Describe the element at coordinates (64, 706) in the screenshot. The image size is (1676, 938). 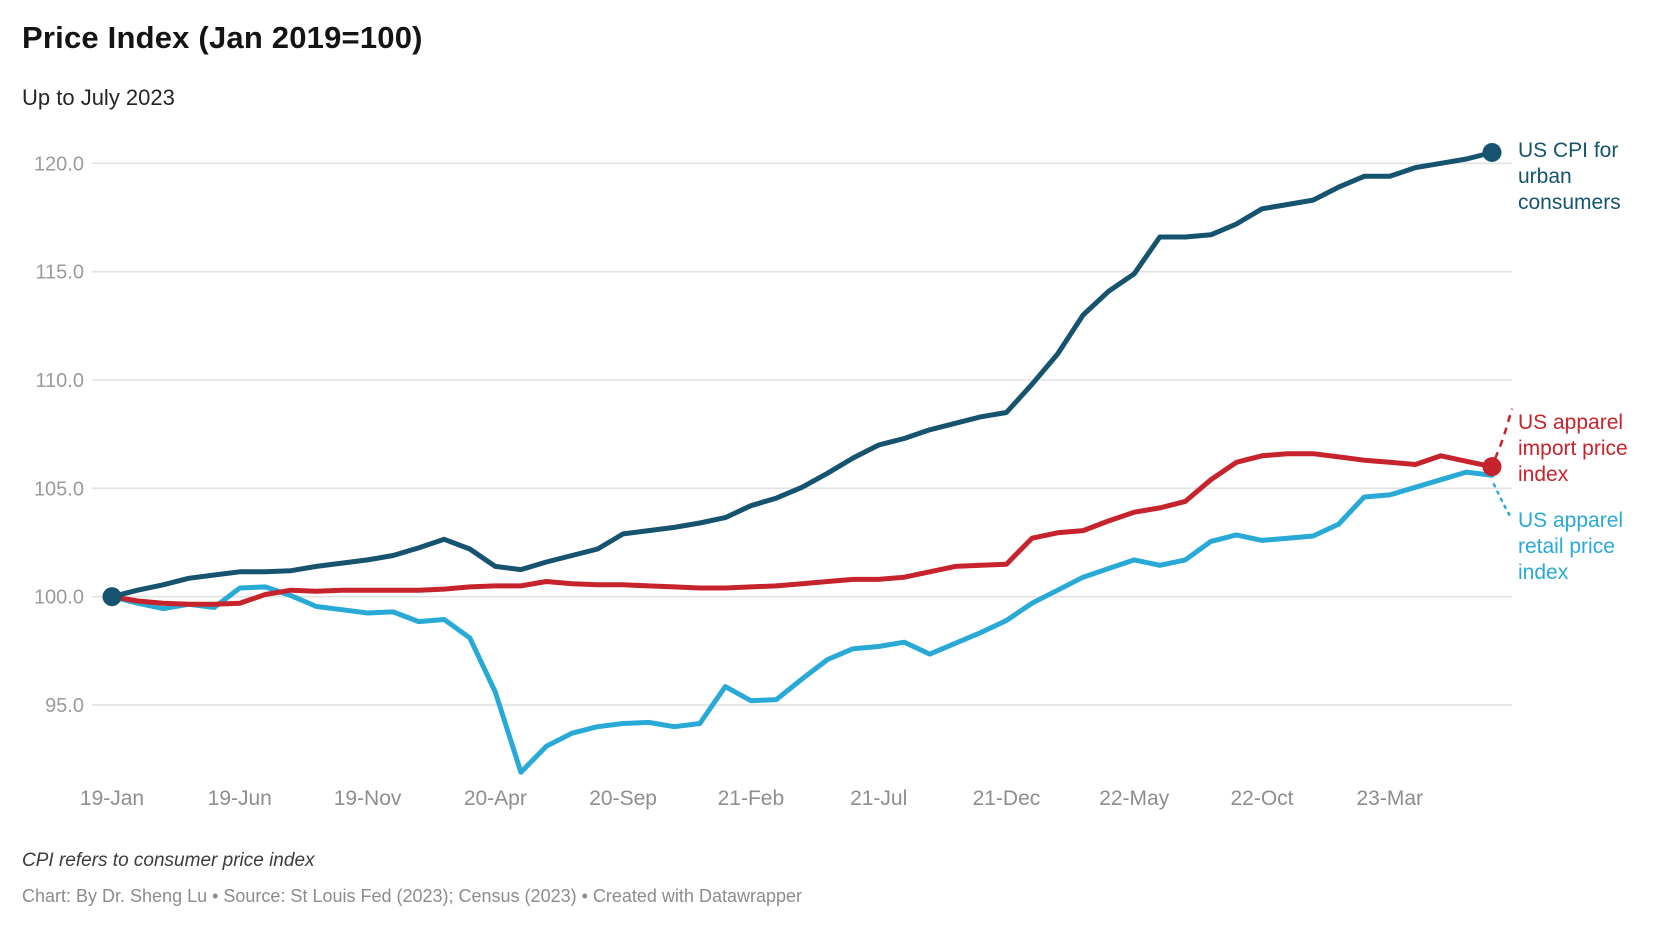
I see `y-tick-label: 95.0` at that location.